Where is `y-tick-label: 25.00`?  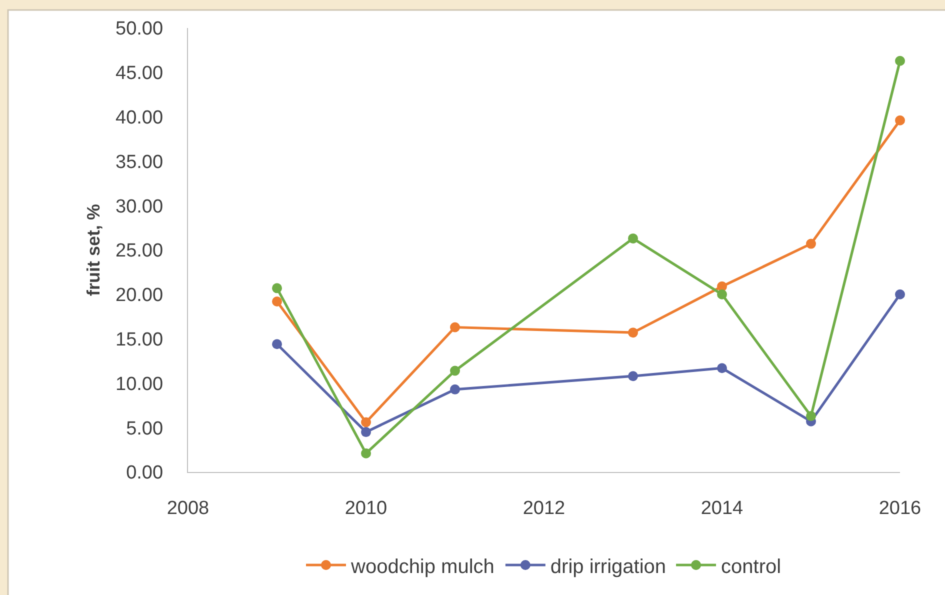
y-tick-label: 25.00 is located at coordinates (140, 251).